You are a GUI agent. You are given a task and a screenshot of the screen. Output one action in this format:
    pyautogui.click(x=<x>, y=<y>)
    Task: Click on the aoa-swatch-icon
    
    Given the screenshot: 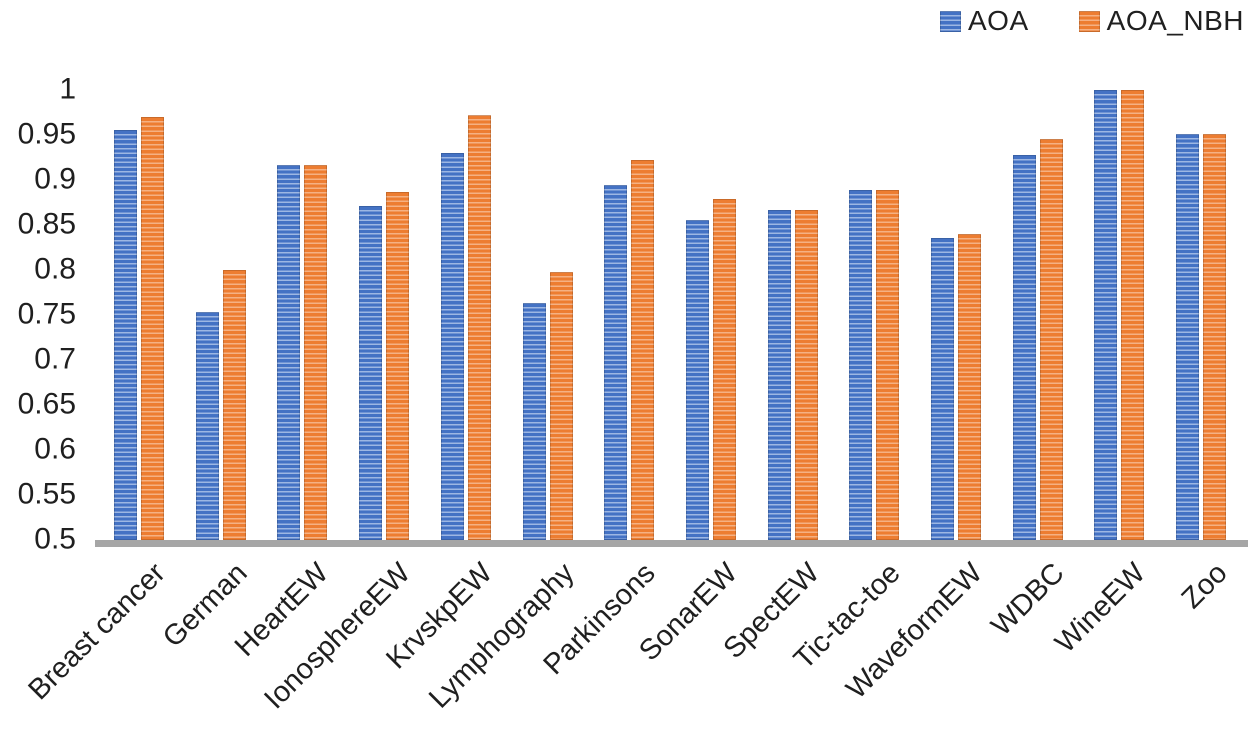 What is the action you would take?
    pyautogui.click(x=950, y=21)
    